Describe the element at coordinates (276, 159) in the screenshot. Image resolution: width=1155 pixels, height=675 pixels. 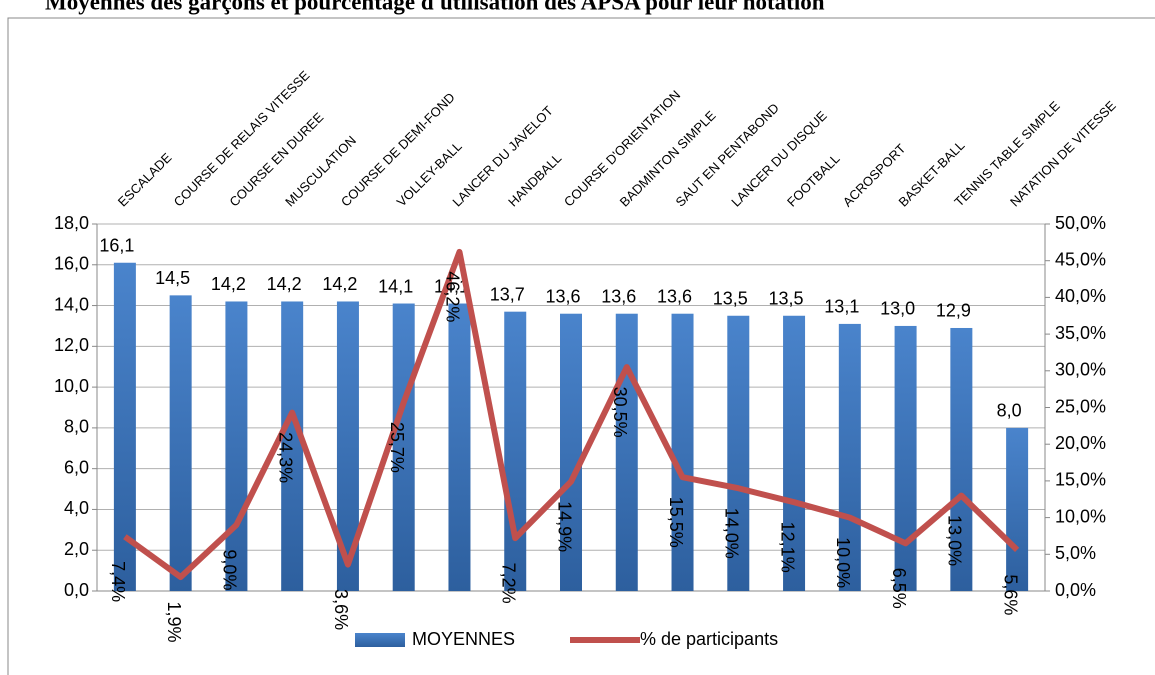
I see `x-tick-label: COURSE EN DUREE` at that location.